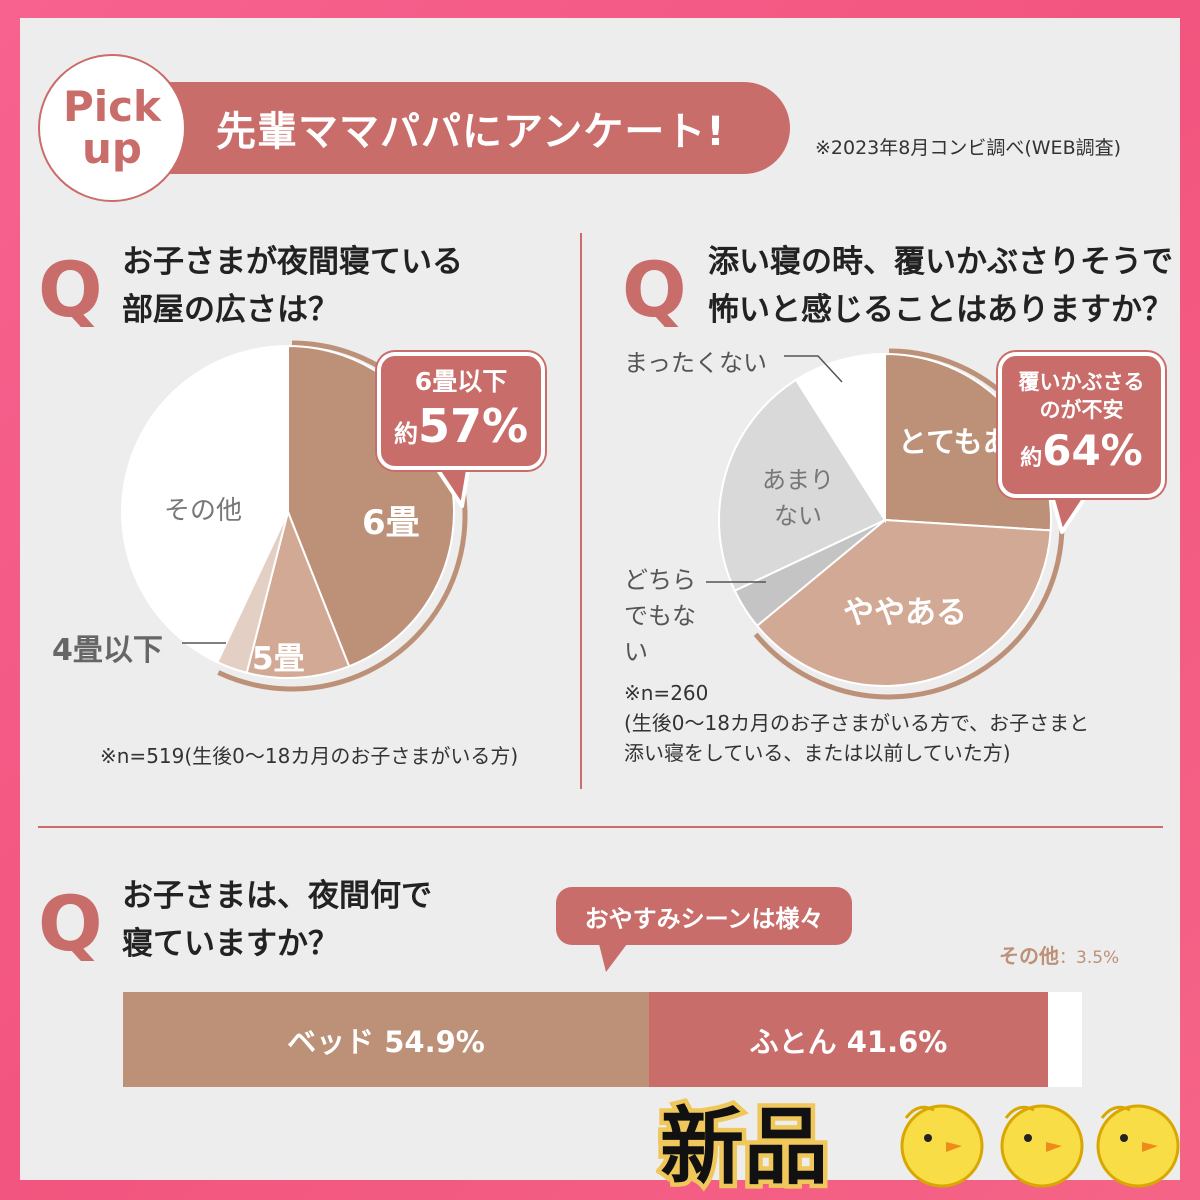 This screenshot has width=1200, height=1200. Describe the element at coordinates (940, 310) in the screenshot. I see `q2-question-line2: 怖いと感じることはありますか？` at that location.